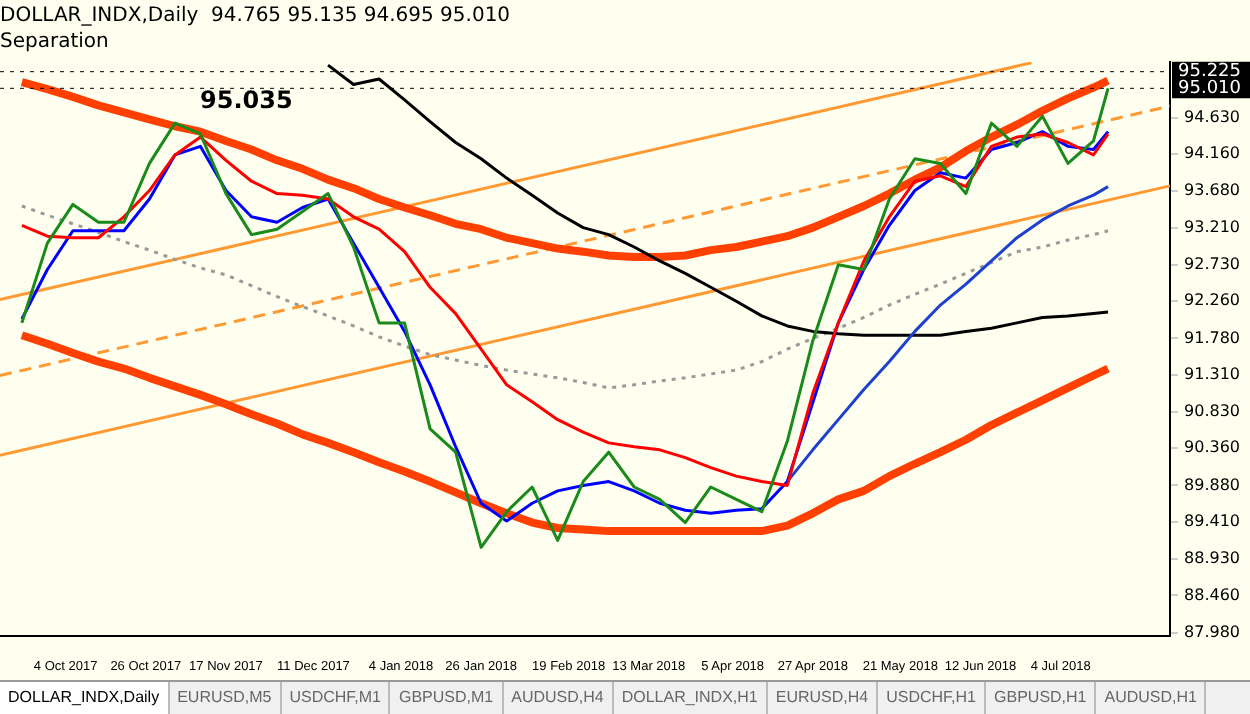  I want to click on text: GBPUSD,M1, so click(447, 698).